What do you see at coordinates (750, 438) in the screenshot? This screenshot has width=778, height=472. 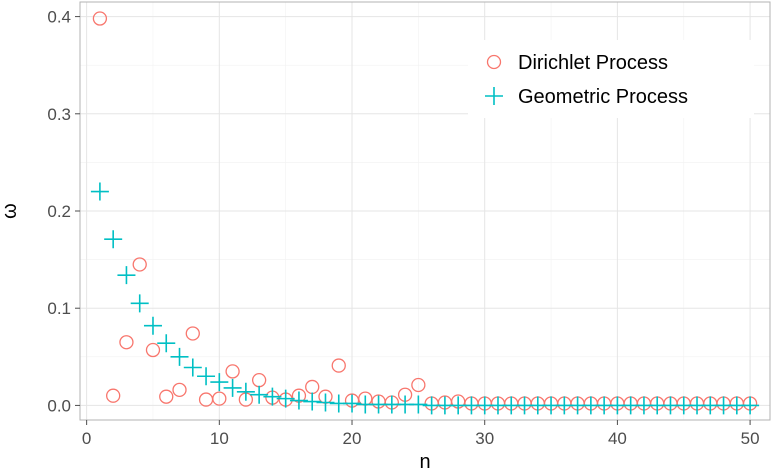 I see `x-tick-label: 50` at bounding box center [750, 438].